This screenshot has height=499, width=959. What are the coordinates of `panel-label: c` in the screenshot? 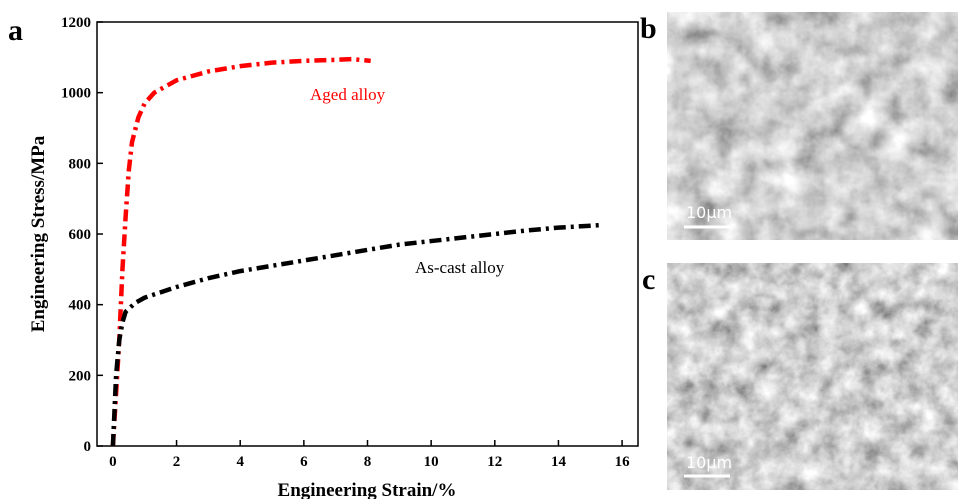 It's located at (648, 279).